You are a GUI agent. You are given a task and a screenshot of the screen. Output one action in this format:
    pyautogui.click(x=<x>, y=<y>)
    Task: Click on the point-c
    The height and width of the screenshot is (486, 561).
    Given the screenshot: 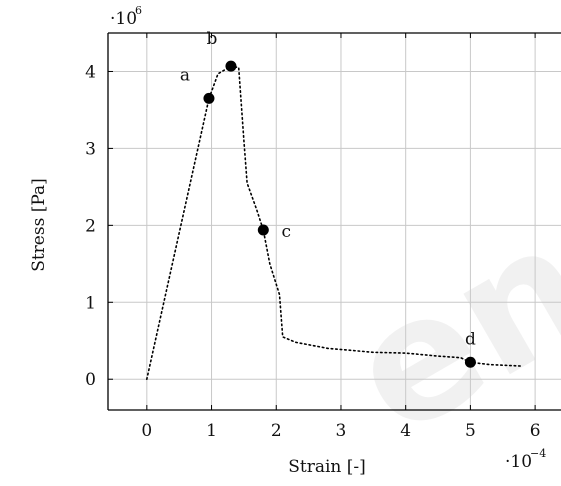 What is the action you would take?
    pyautogui.click(x=263, y=230)
    